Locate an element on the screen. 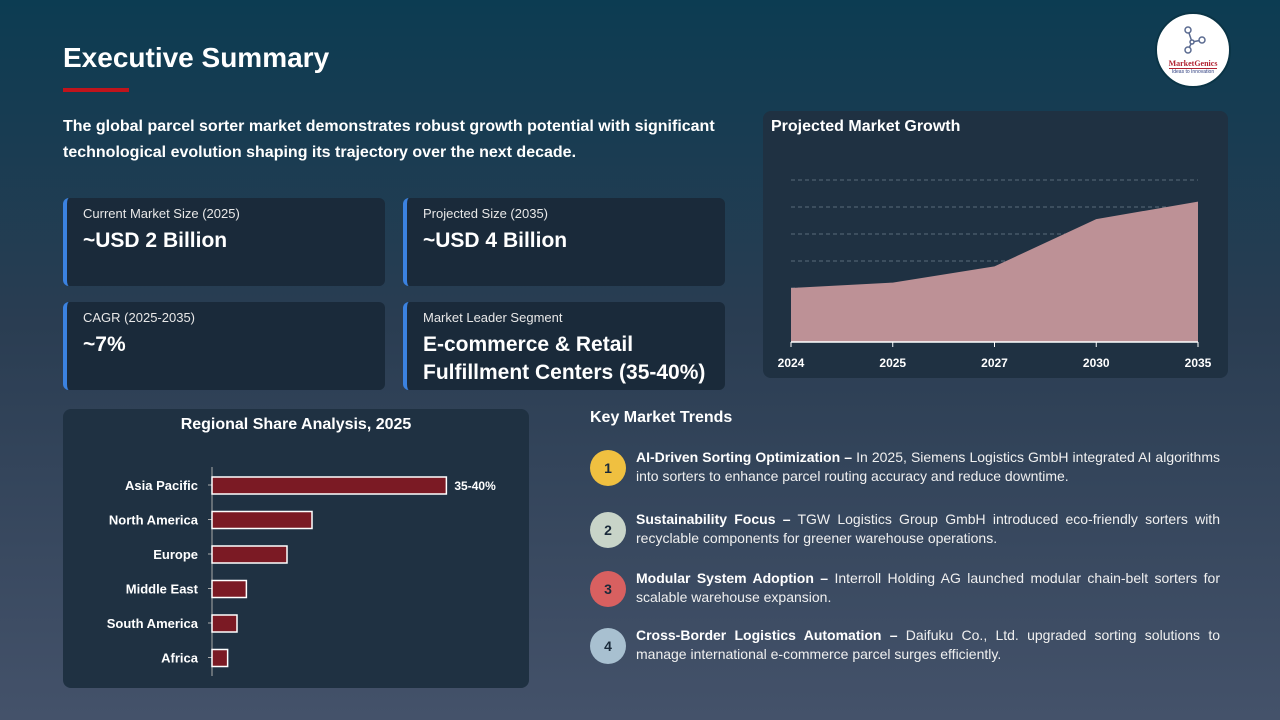  x-tick-label: 2024 is located at coordinates (791, 363).